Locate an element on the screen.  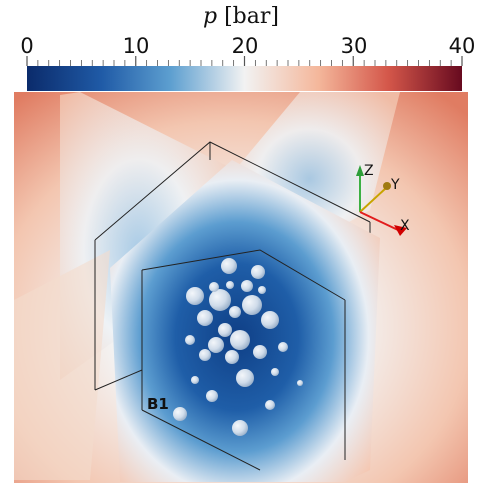
back-slice-lower-left is located at coordinates (62, 365).